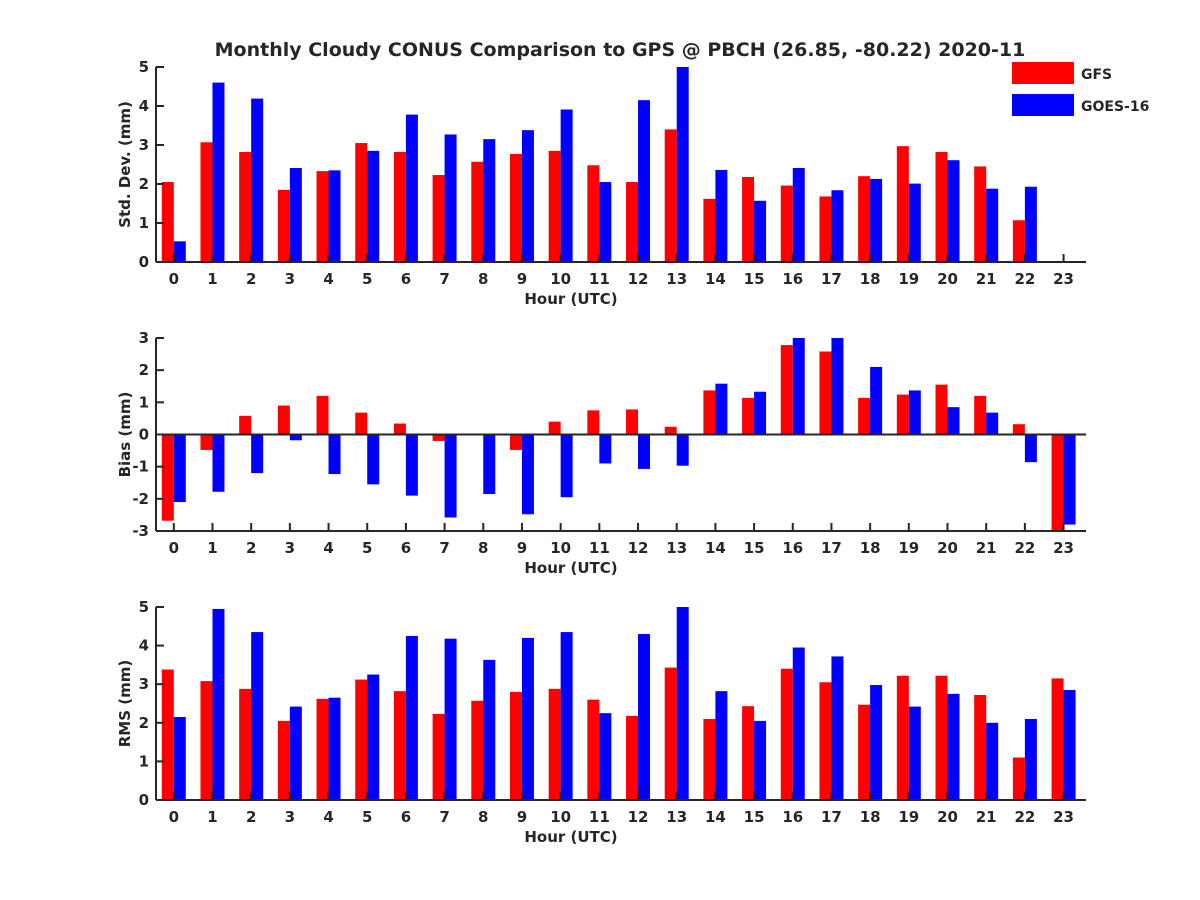 The image size is (1200, 900). I want to click on x-tick-label: 10, so click(560, 817).